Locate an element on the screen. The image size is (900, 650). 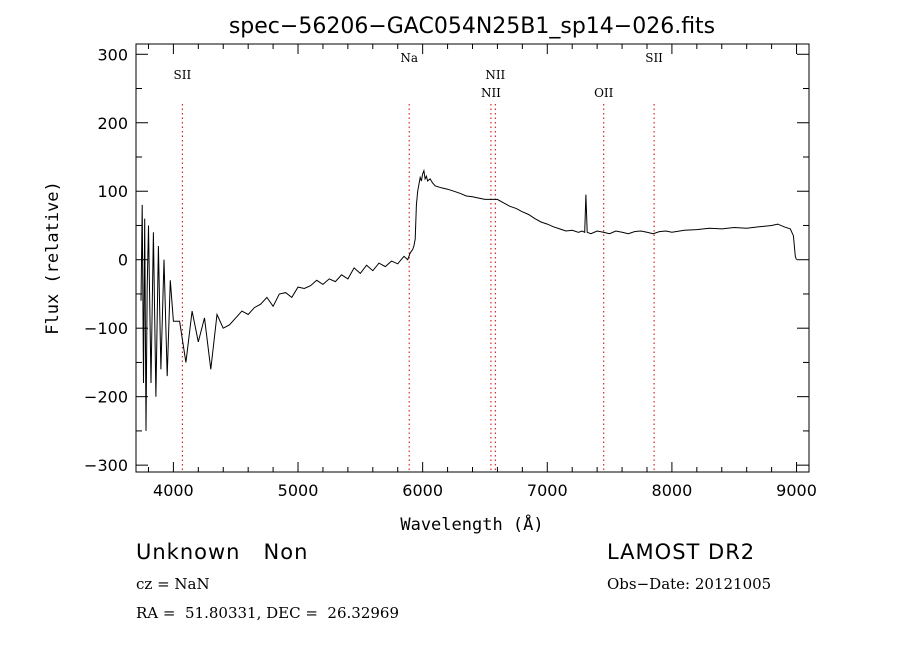
y-tick-label: 100 is located at coordinates (112, 191).